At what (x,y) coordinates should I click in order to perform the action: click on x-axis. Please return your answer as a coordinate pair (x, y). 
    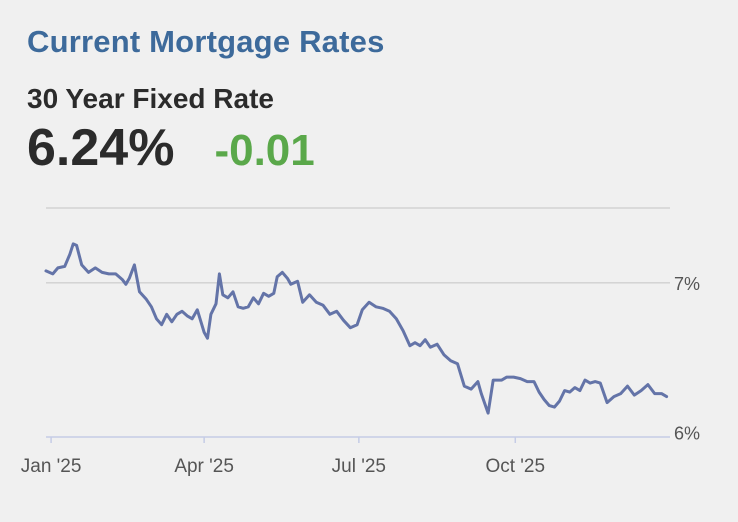
    Looking at the image, I should click on (358, 439).